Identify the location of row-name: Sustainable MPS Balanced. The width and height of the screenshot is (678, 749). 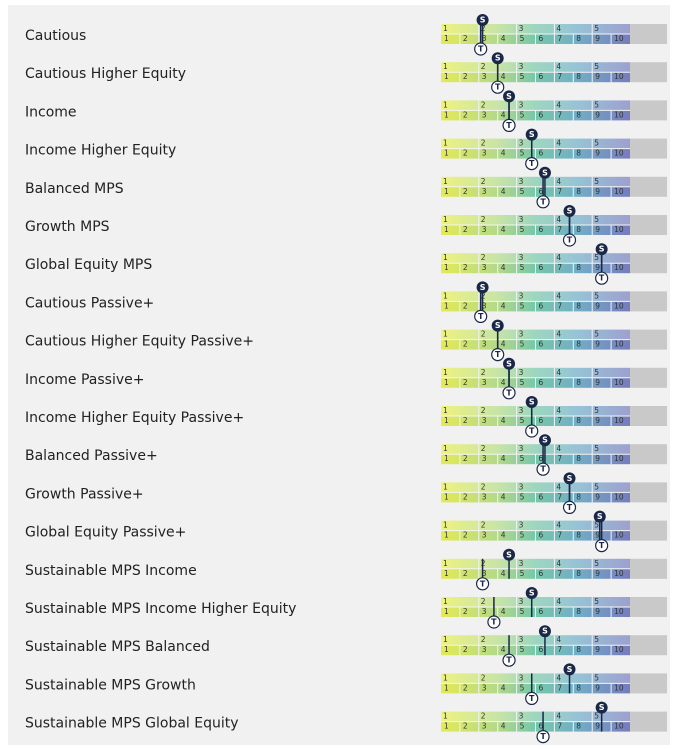
(117, 647).